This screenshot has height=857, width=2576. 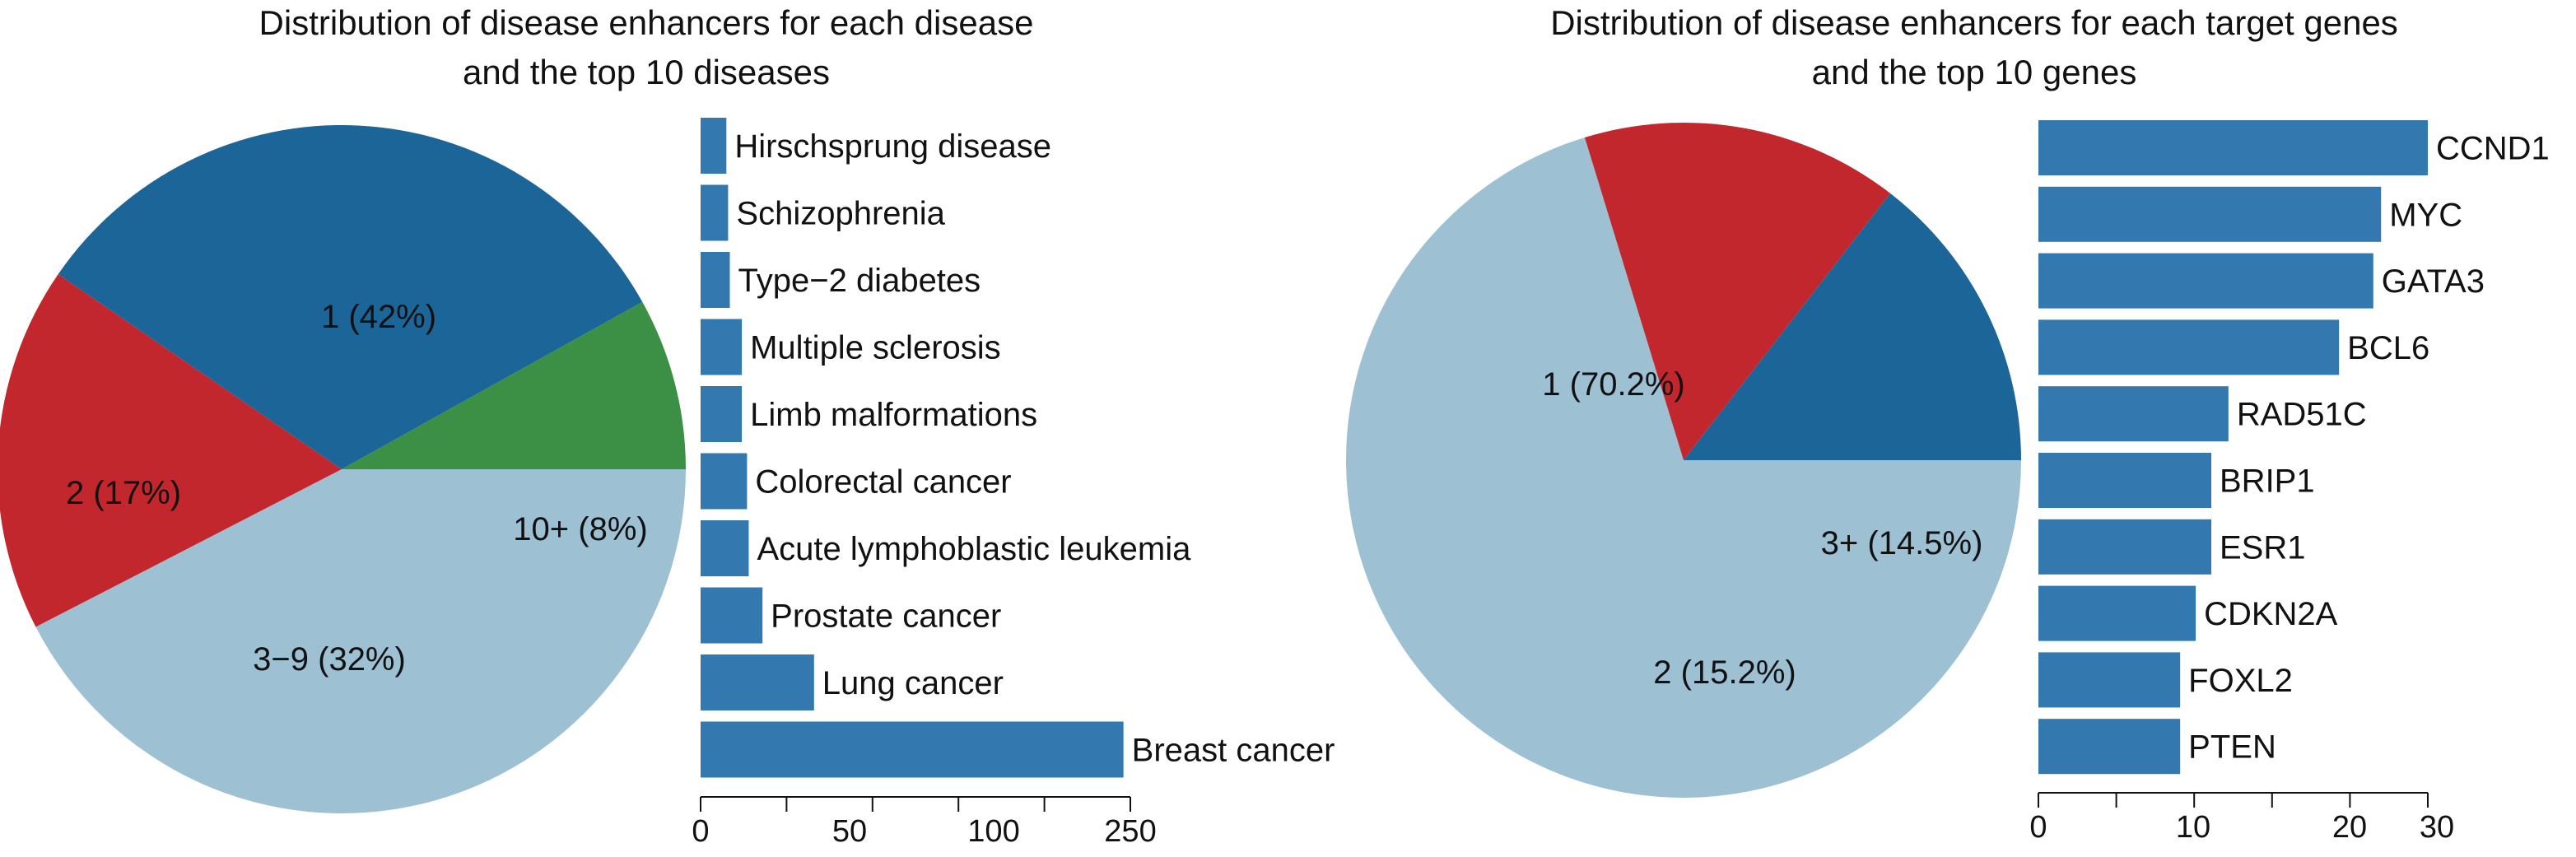 I want to click on disease-x-tick-label: 0, so click(x=700, y=831).